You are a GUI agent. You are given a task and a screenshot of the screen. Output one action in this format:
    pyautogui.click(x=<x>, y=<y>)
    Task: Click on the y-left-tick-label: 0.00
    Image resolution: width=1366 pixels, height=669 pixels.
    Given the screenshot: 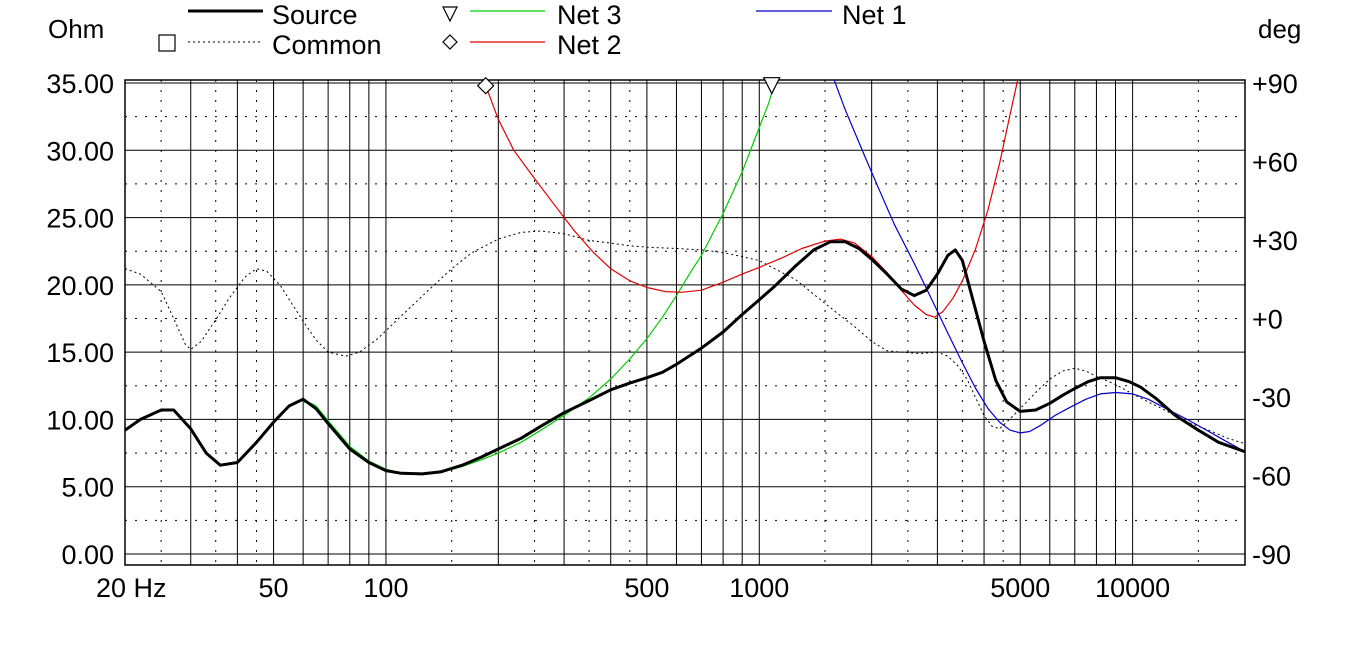 What is the action you would take?
    pyautogui.click(x=87, y=555)
    